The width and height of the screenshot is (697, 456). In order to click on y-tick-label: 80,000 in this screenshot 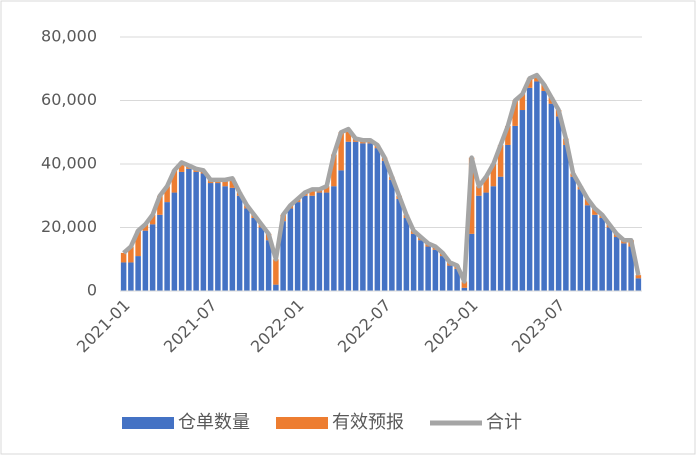, I will do `click(69, 36)`.